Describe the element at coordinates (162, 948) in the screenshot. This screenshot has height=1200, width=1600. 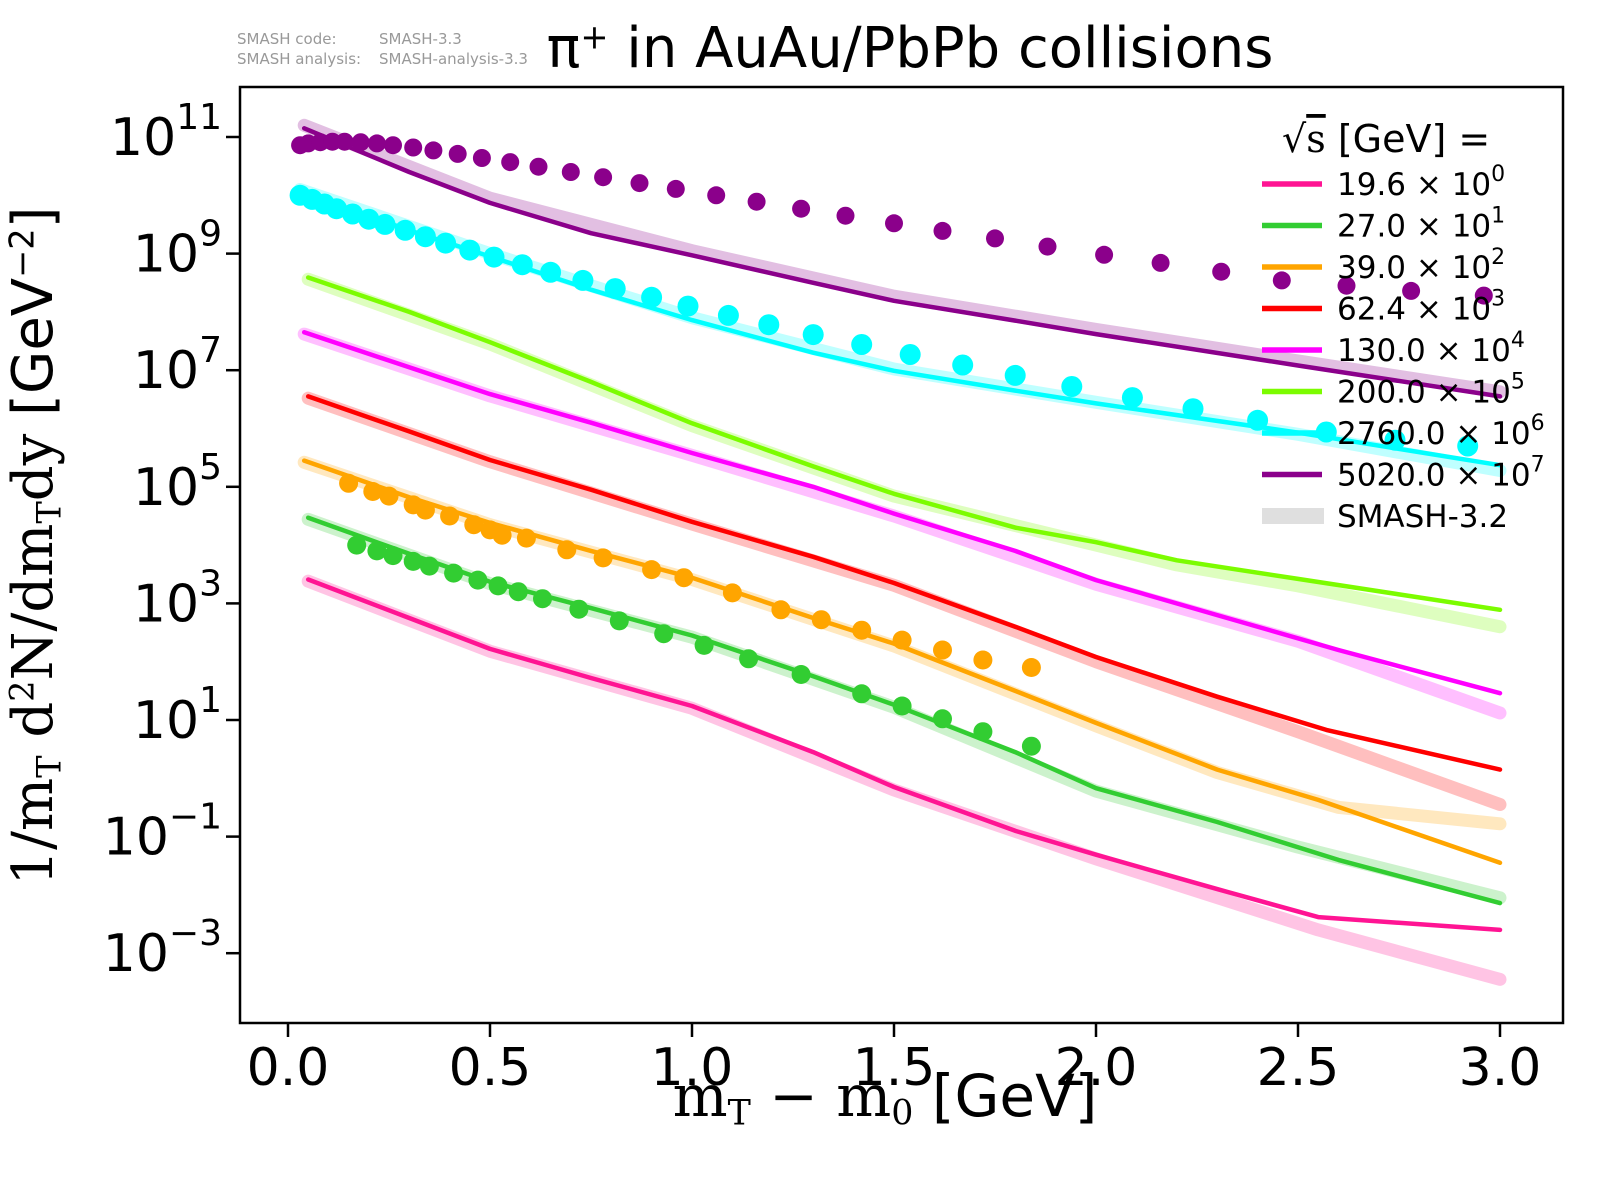
I see `y-tick-label: 10⁻³` at that location.